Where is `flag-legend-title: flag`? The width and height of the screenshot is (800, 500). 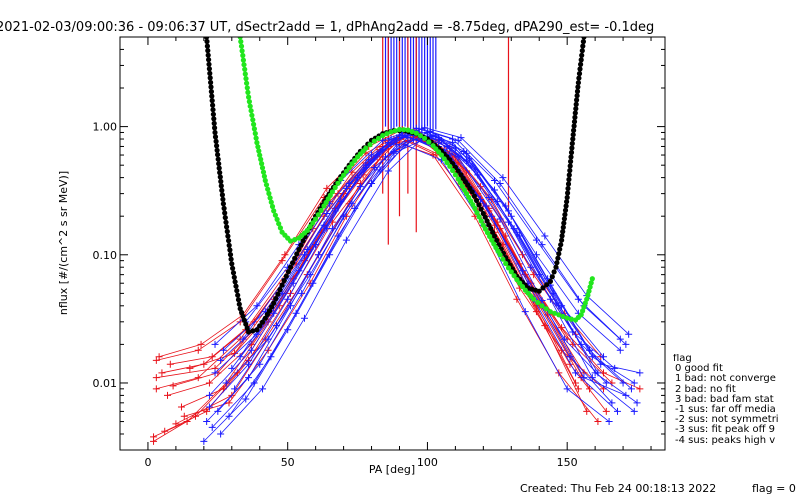 flag-legend-title: flag is located at coordinates (682, 359).